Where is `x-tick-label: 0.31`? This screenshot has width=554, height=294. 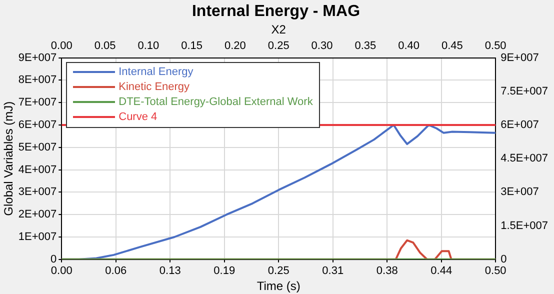 x-tick-label: 0.31 is located at coordinates (333, 271).